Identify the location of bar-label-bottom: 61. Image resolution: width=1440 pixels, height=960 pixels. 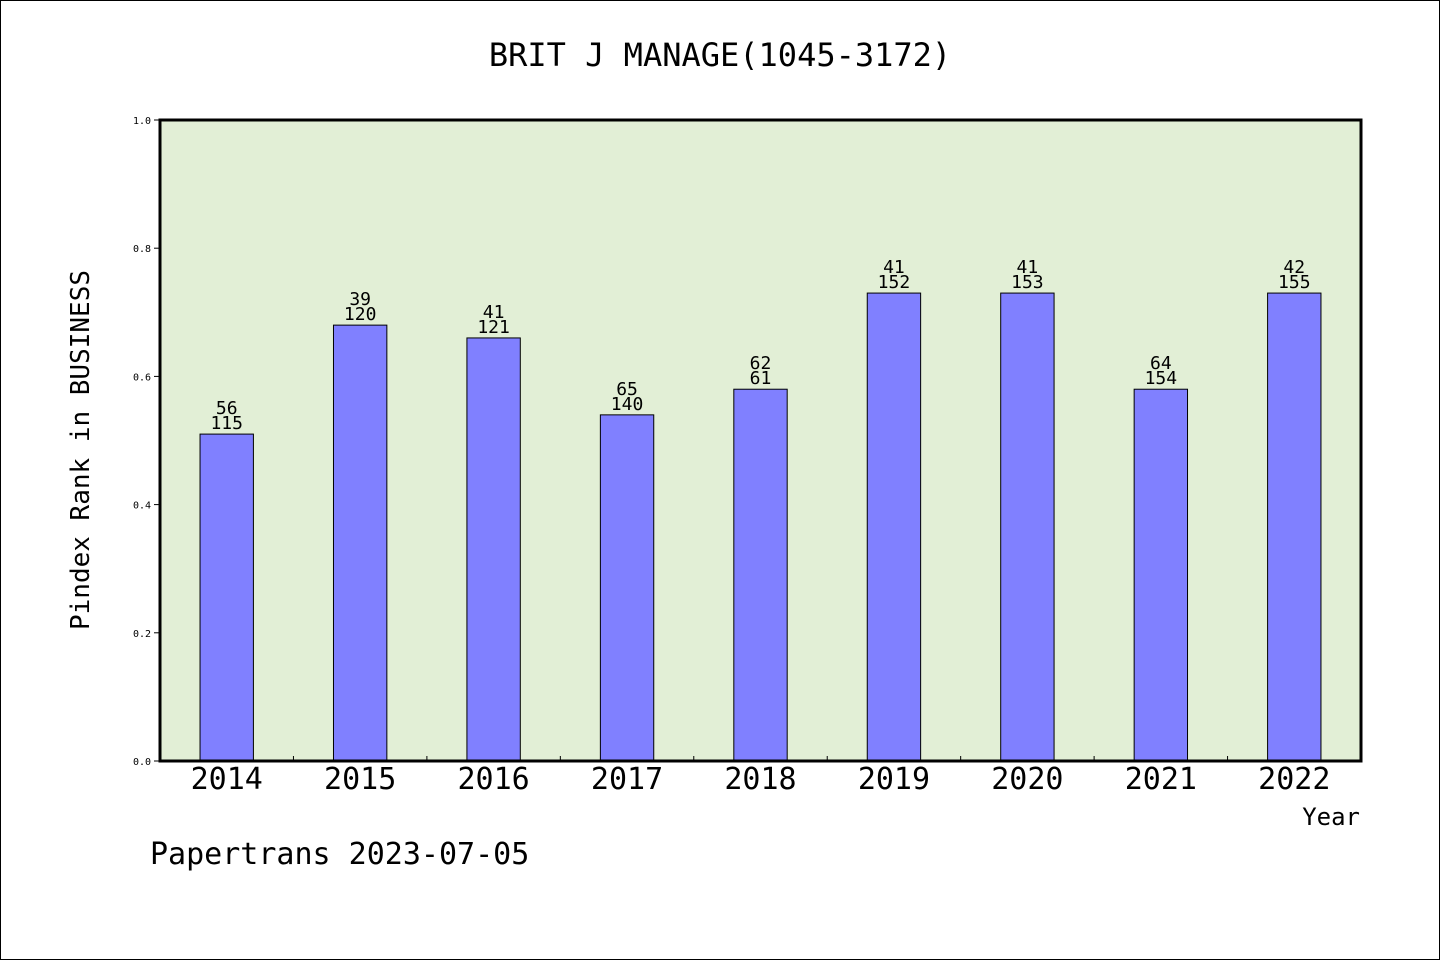
(761, 378).